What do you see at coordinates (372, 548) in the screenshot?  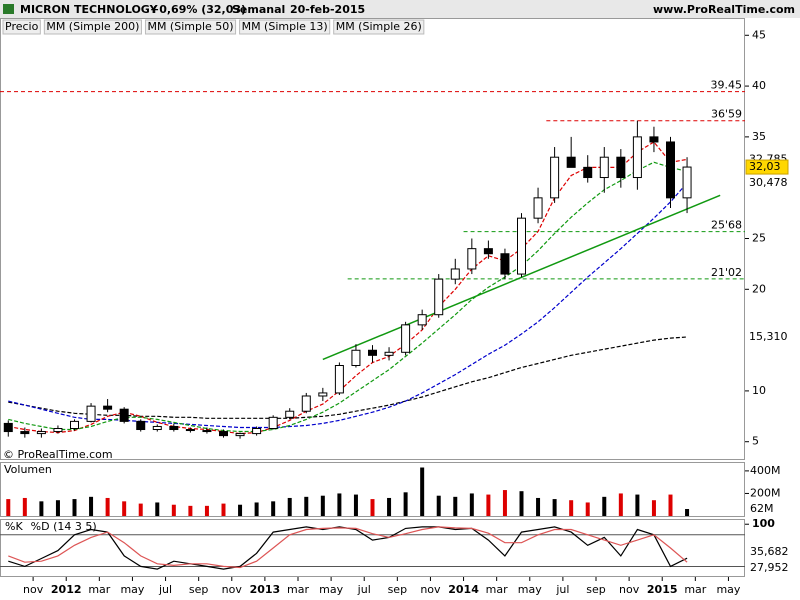 I see `stoch-frame` at bounding box center [372, 548].